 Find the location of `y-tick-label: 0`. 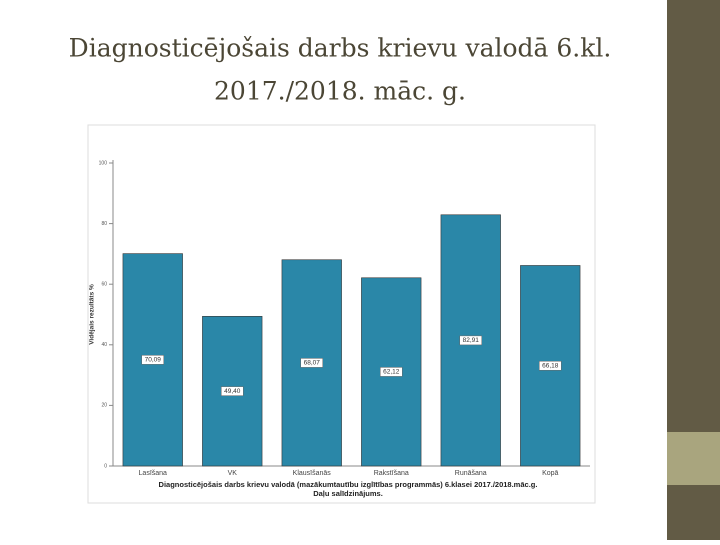

y-tick-label: 0 is located at coordinates (105, 466).